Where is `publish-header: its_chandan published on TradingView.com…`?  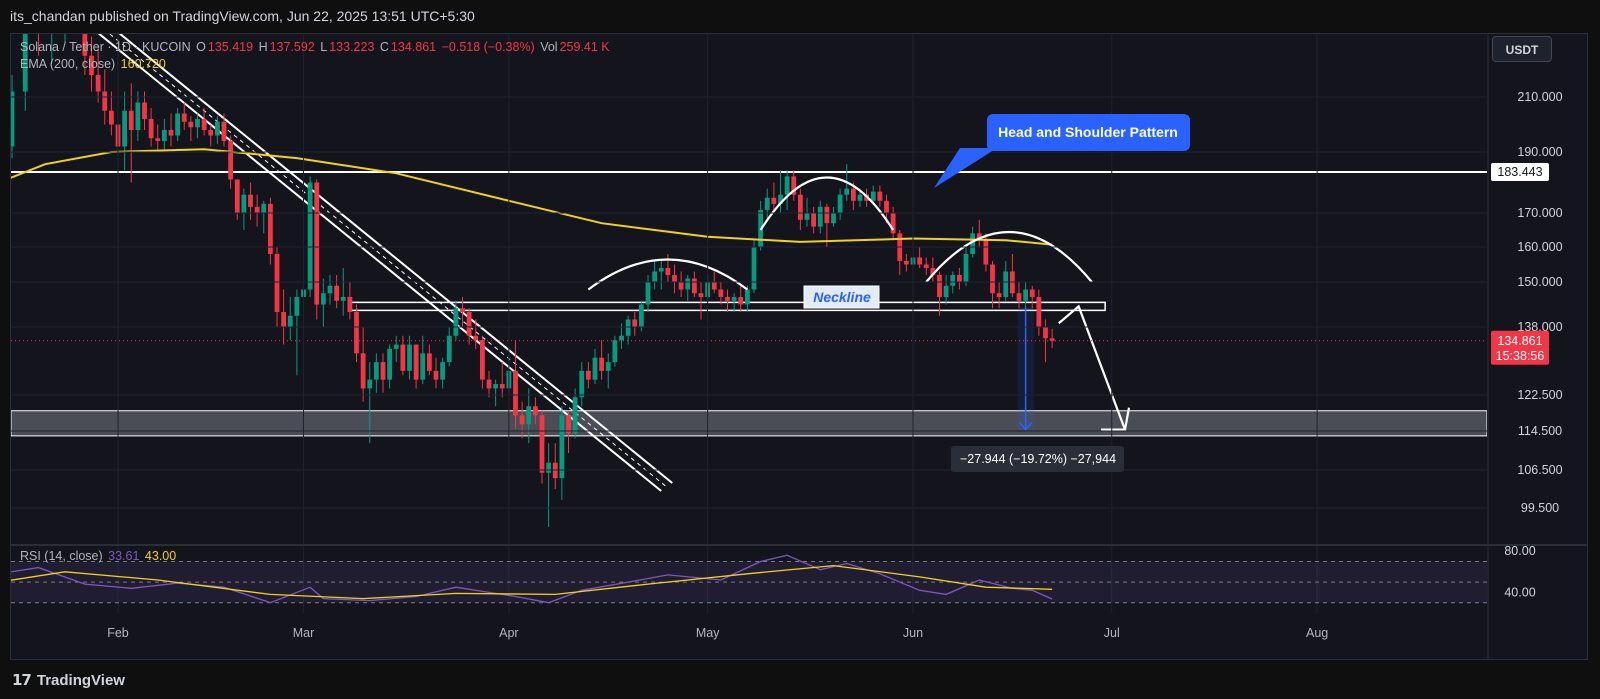
publish-header: its_chandan published on TradingView.com… is located at coordinates (800, 16).